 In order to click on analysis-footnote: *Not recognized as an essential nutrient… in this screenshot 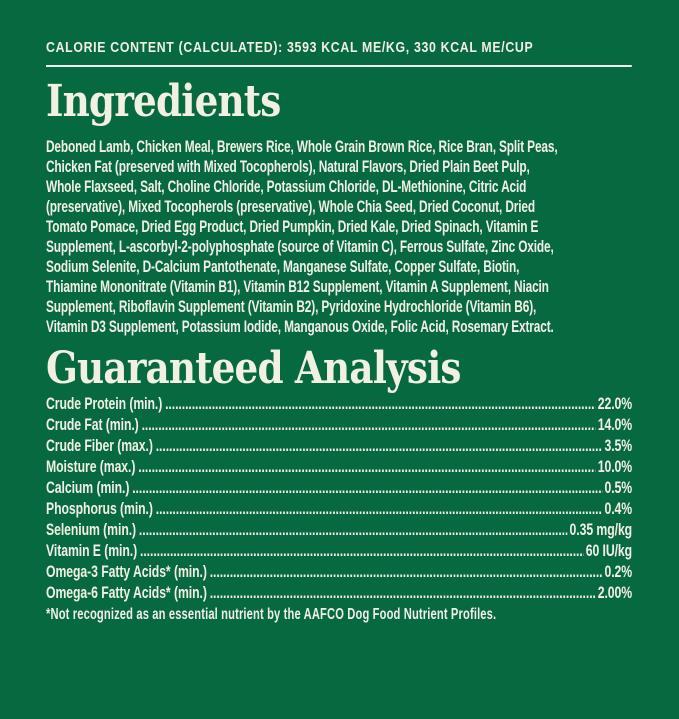, I will do `click(271, 615)`.